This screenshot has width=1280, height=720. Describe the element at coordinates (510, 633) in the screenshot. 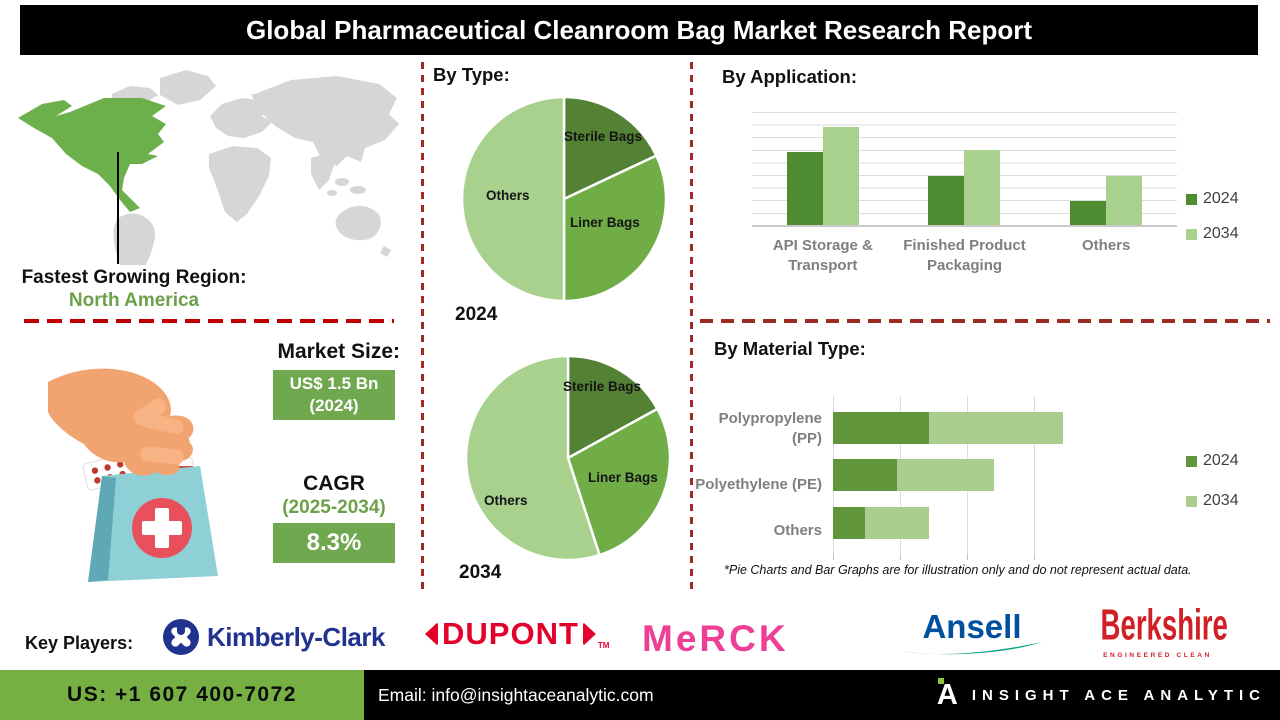

I see `dupont-wordmark: DUPONT` at that location.